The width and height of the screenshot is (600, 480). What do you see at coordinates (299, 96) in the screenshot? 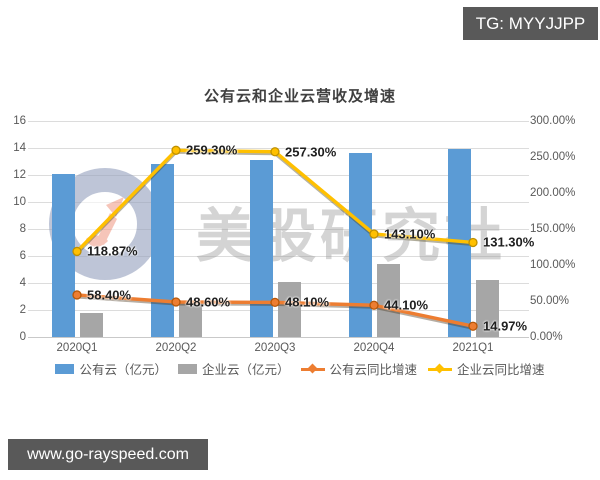
I see `chart-title: 公有云和企业云营收及增速` at bounding box center [299, 96].